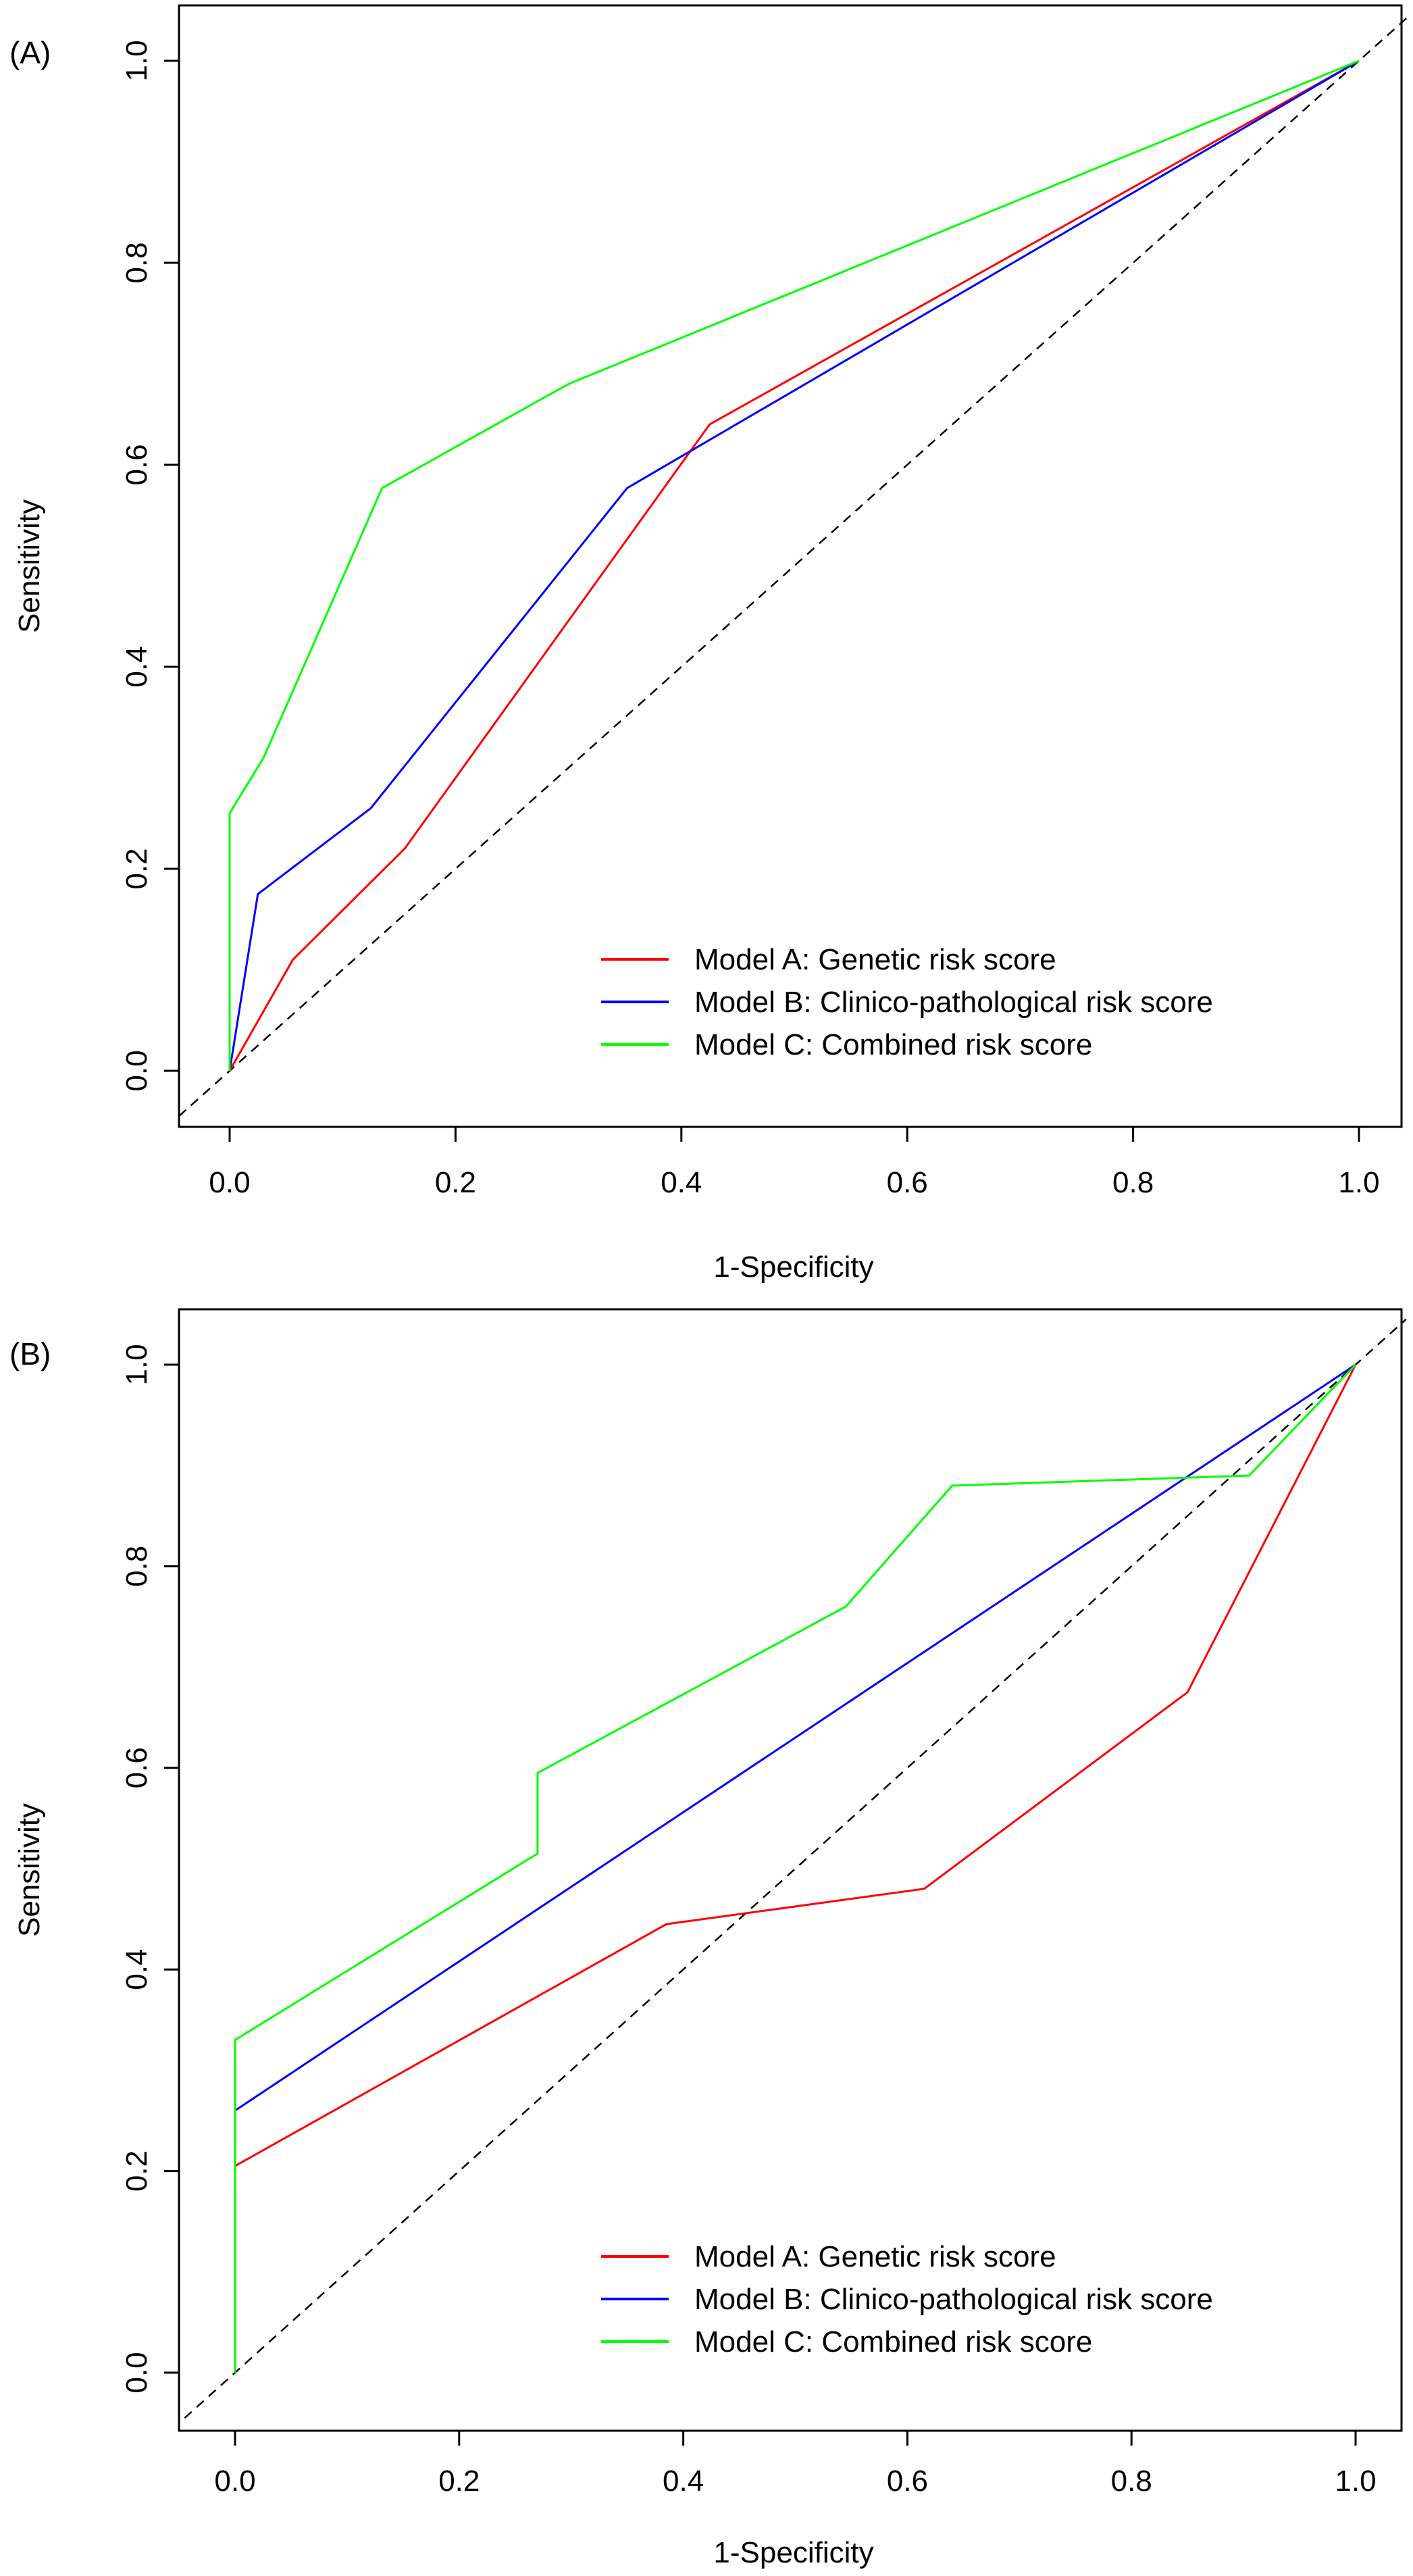 The height and width of the screenshot is (2576, 1413). What do you see at coordinates (30, 1353) in the screenshot?
I see `panel-label: (B)` at bounding box center [30, 1353].